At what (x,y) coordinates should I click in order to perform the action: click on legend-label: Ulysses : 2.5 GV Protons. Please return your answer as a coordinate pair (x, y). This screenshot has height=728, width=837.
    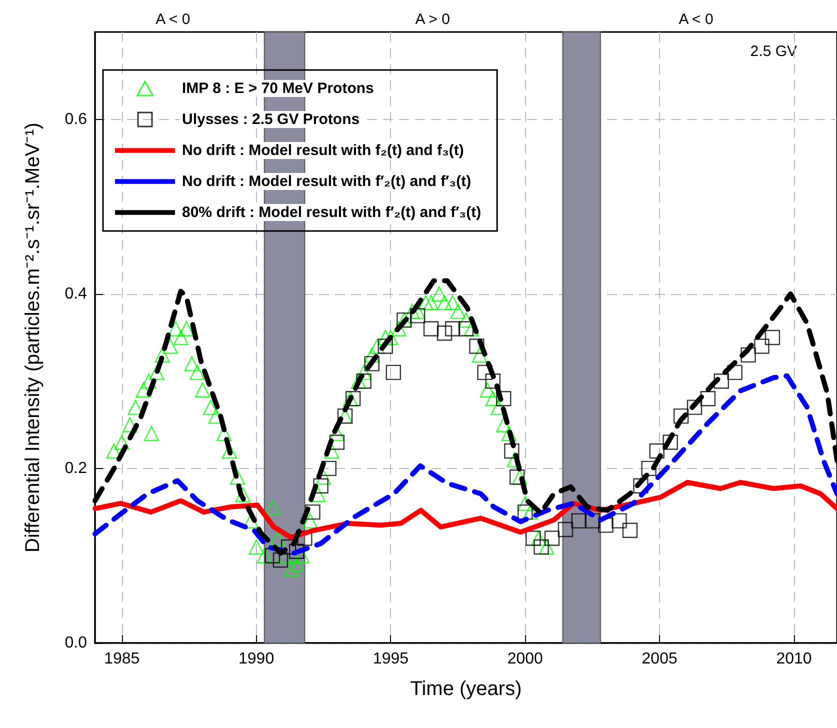
    Looking at the image, I should click on (271, 119).